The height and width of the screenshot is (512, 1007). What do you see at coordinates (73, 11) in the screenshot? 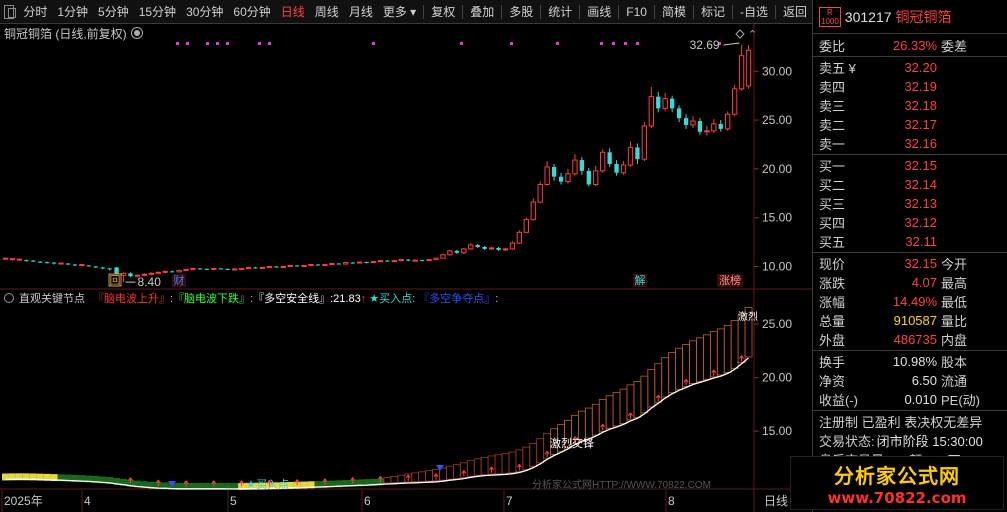
I see `period-tab-1: 1分钟` at bounding box center [73, 11].